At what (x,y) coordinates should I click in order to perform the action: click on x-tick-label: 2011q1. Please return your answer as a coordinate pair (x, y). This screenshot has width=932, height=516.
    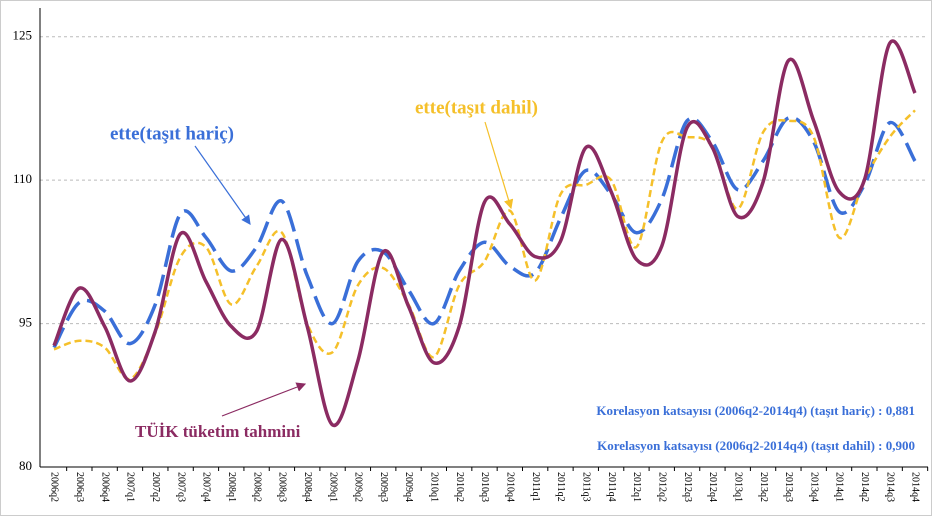
    Looking at the image, I should click on (535, 487).